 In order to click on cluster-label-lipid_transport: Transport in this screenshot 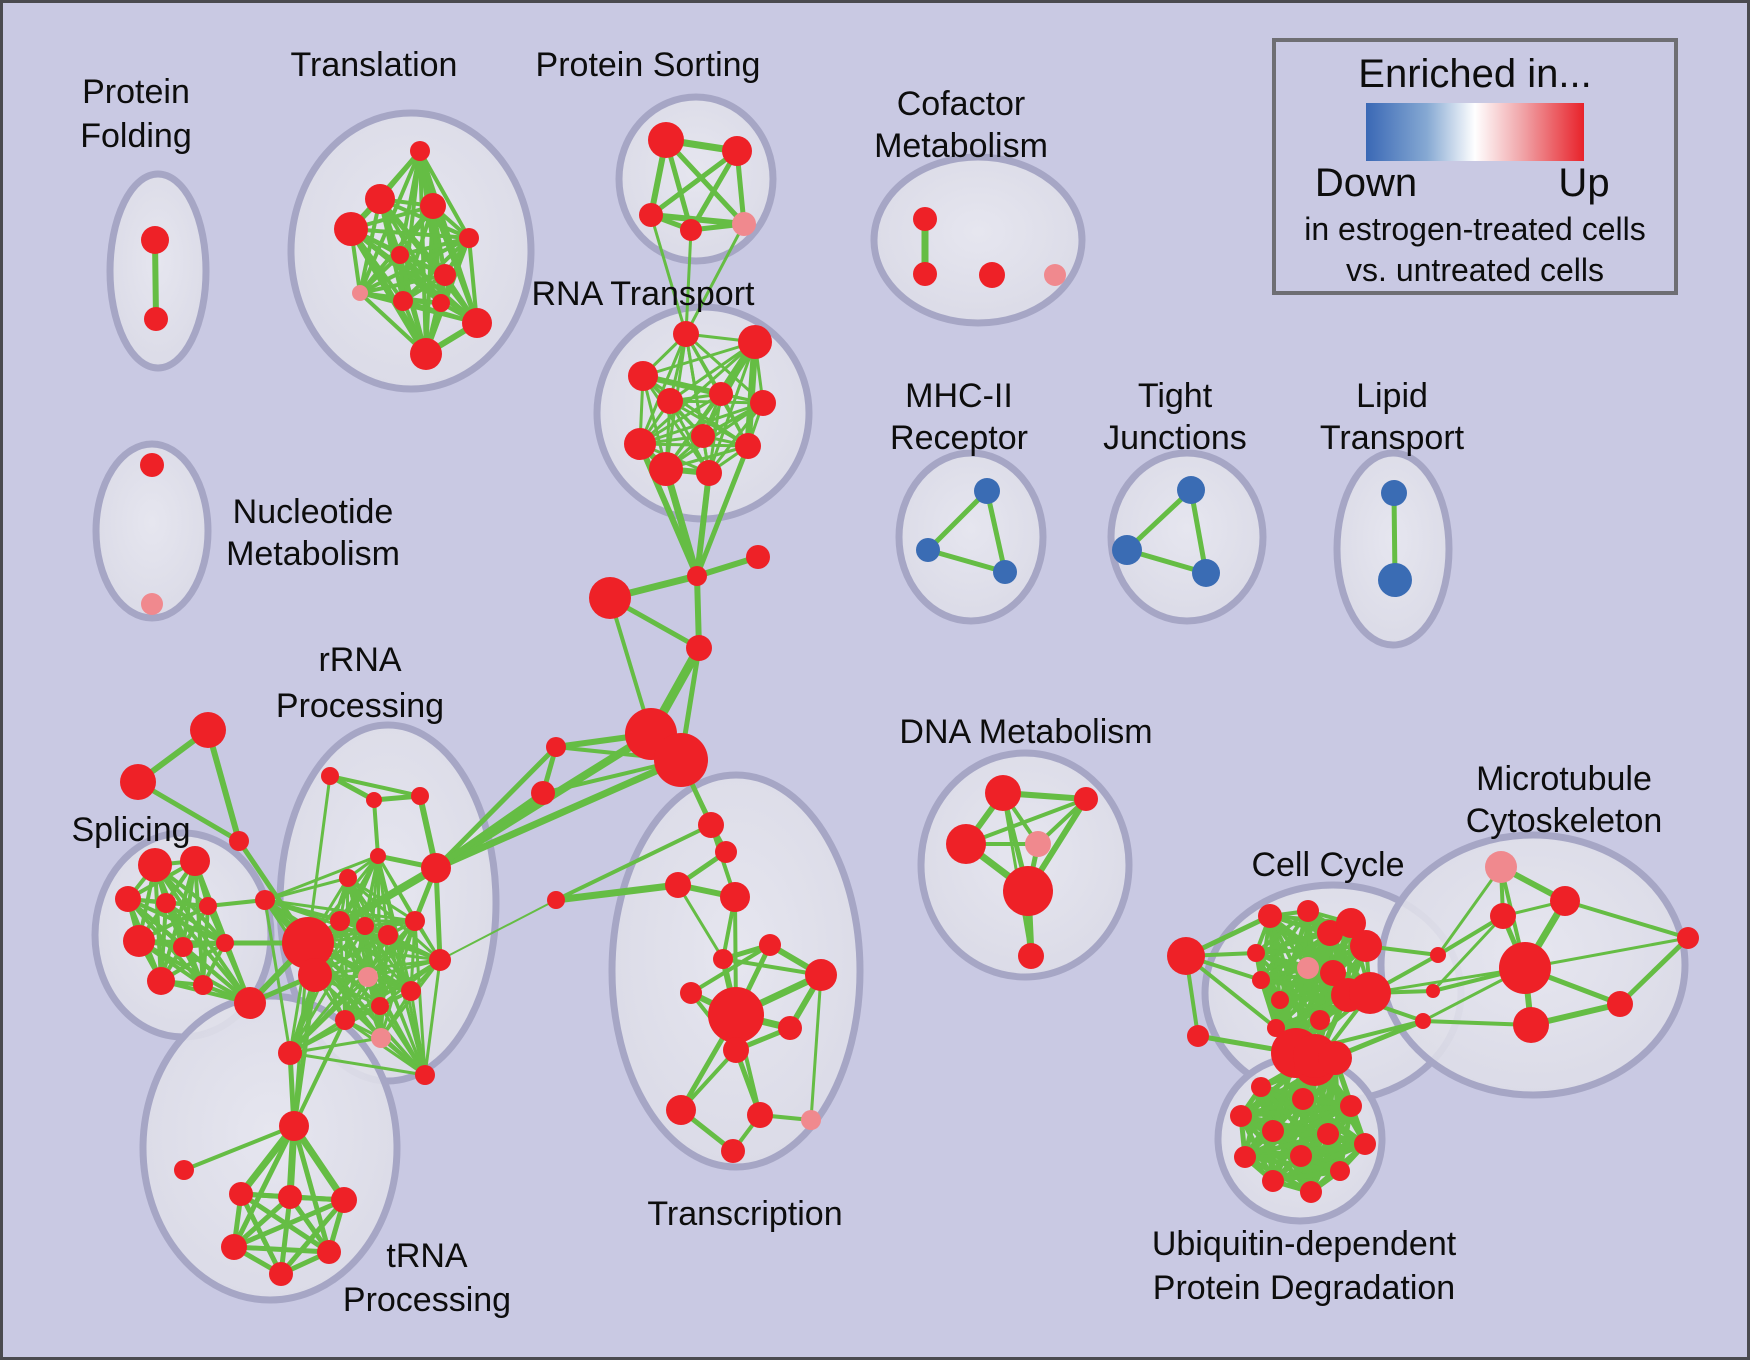, I will do `click(1392, 438)`.